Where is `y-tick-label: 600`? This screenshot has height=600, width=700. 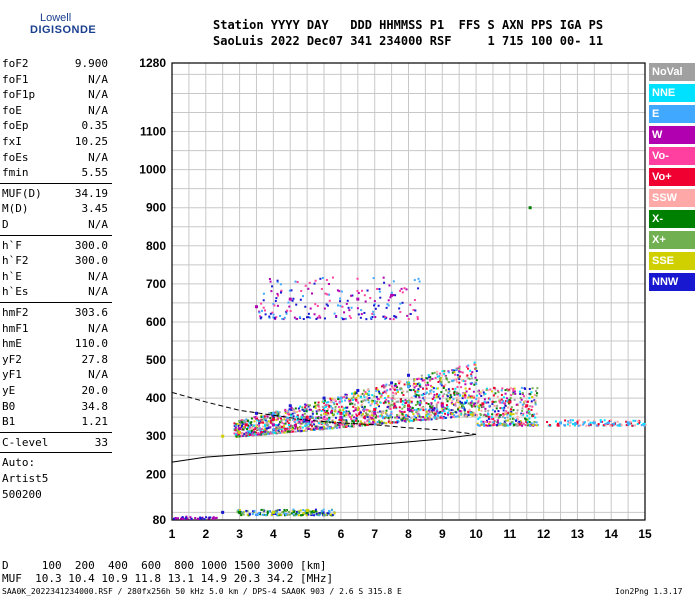 y-tick-label: 600 is located at coordinates (156, 322).